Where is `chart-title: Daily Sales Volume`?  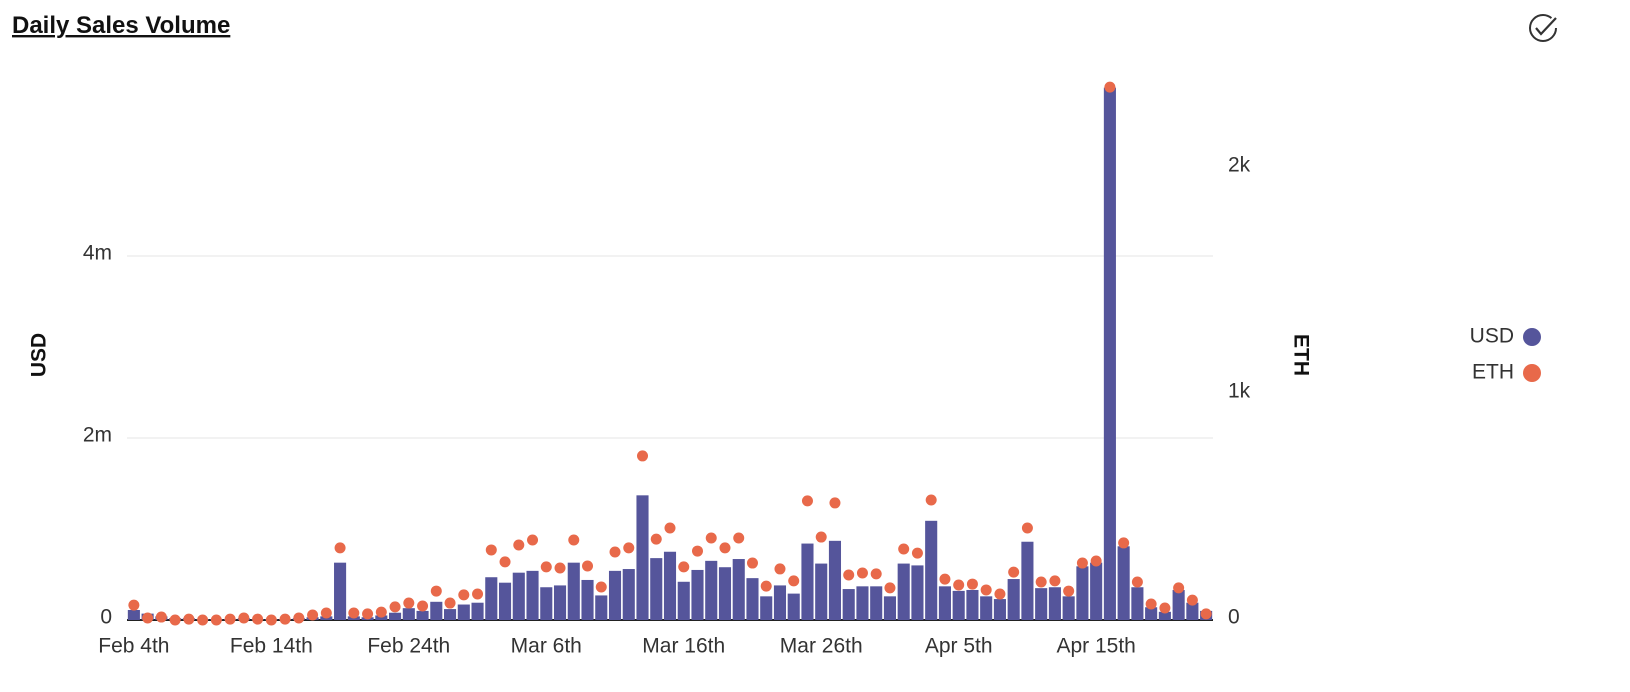 chart-title: Daily Sales Volume is located at coordinates (121, 25).